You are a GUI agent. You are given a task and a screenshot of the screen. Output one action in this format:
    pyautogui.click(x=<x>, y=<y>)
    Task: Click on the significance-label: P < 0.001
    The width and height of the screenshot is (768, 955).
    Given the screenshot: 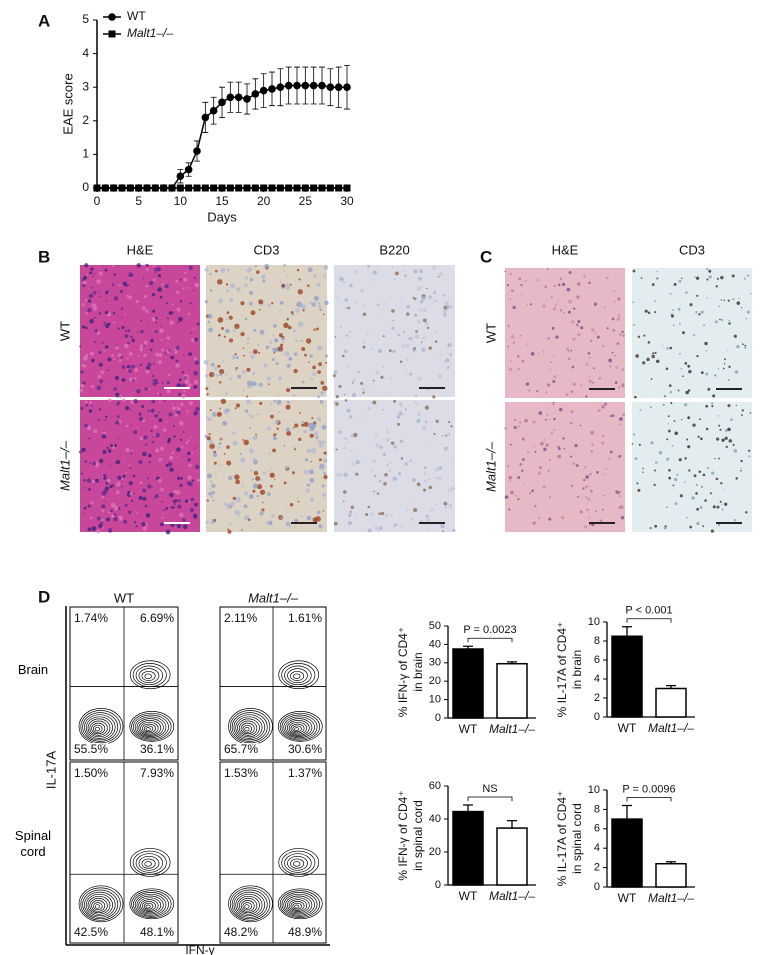 What is the action you would take?
    pyautogui.click(x=648, y=611)
    